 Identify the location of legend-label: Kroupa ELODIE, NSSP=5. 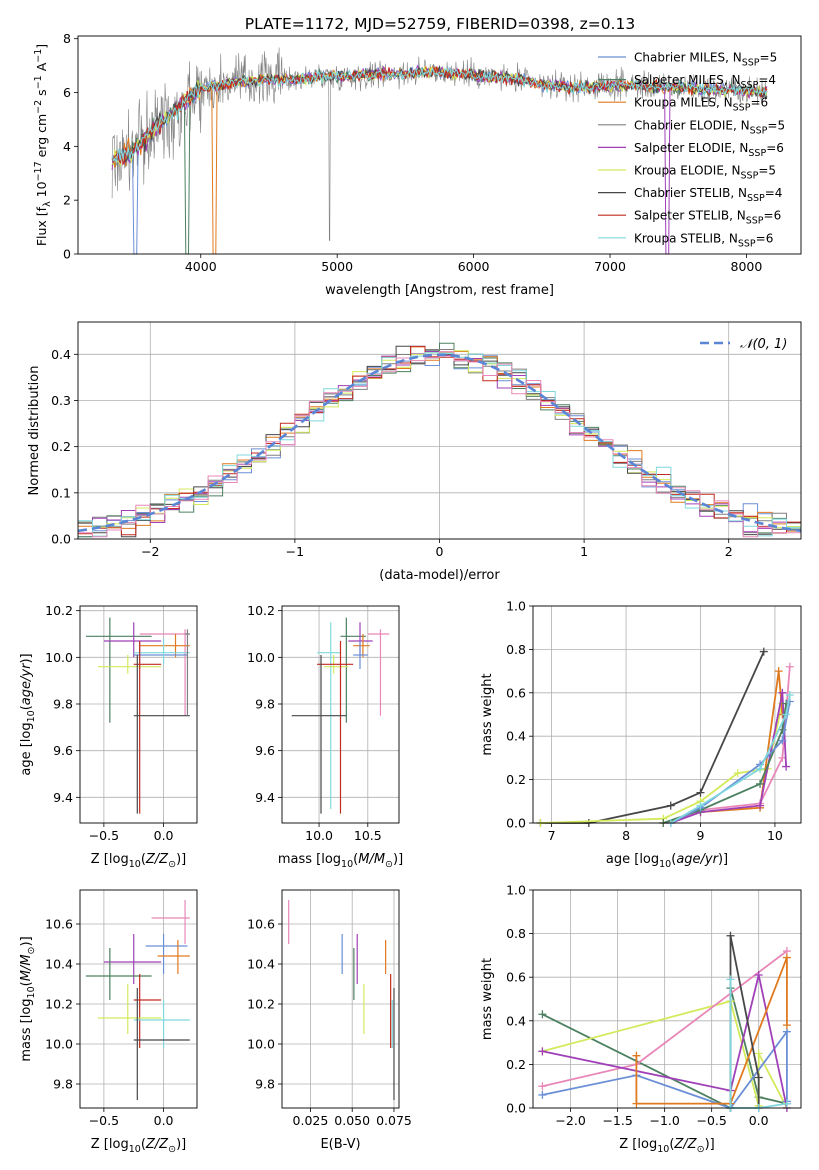
(705, 173).